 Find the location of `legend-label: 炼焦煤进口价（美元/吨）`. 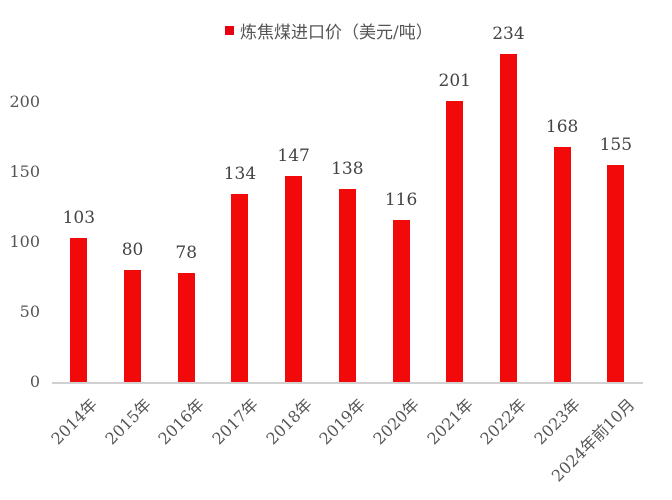

legend-label: 炼焦煤进口价（美元/吨） is located at coordinates (336, 33).